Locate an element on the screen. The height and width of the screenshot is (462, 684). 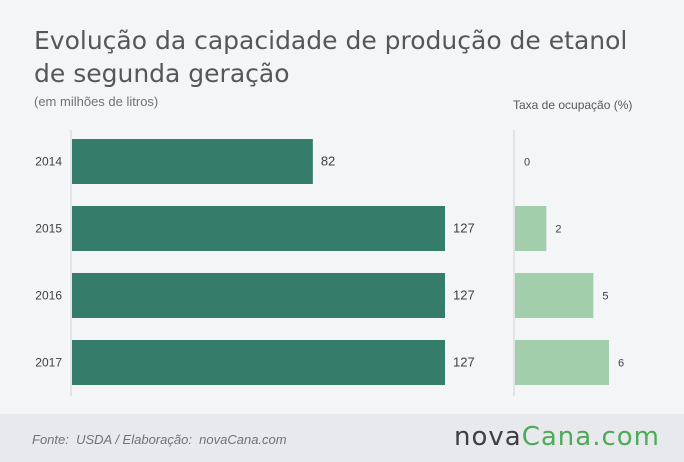
year-label-2016: 2016 is located at coordinates (48, 296).